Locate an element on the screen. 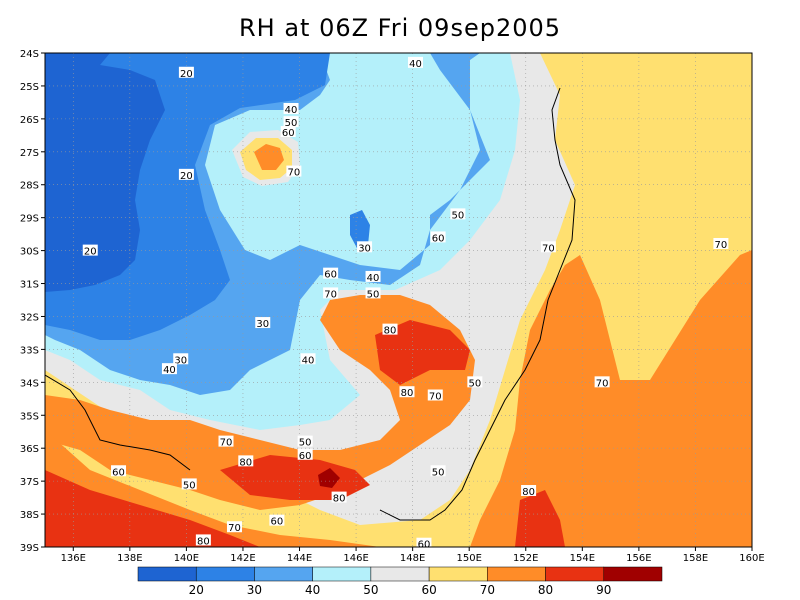 The image size is (800, 600). lon-tick-label: 138E is located at coordinates (129, 558).